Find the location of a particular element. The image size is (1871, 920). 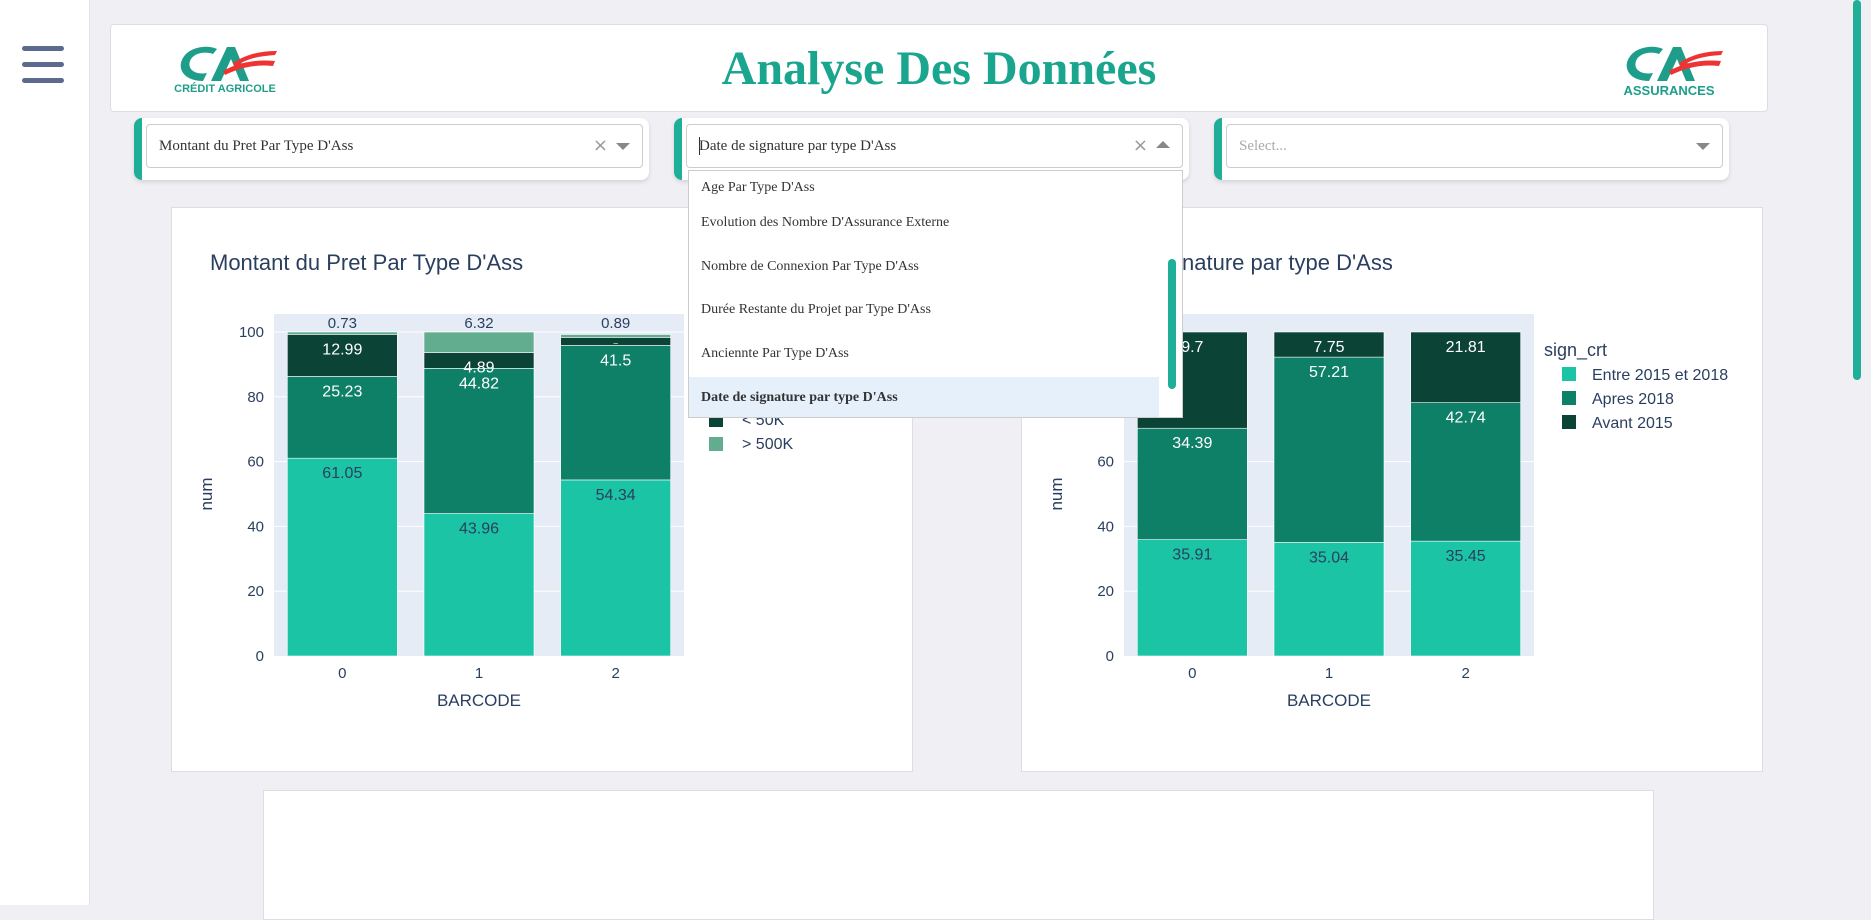

chart-select-dropdown-1: Montant du Pret Par Type D'Ass × is located at coordinates (394, 146).